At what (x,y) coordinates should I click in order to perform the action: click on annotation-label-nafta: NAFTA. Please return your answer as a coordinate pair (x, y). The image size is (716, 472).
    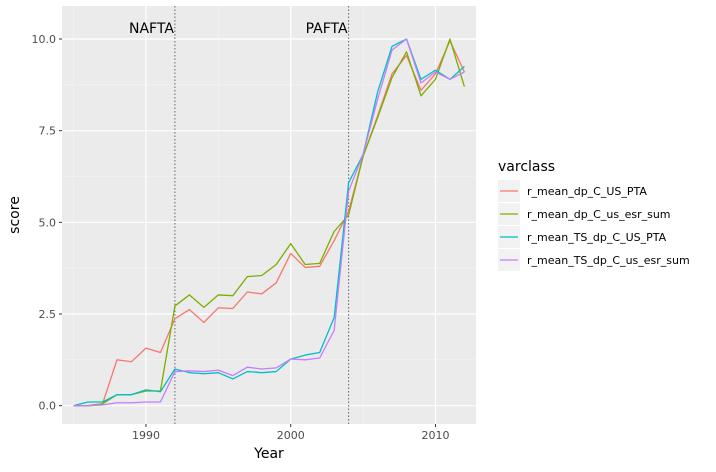
    Looking at the image, I should click on (151, 29).